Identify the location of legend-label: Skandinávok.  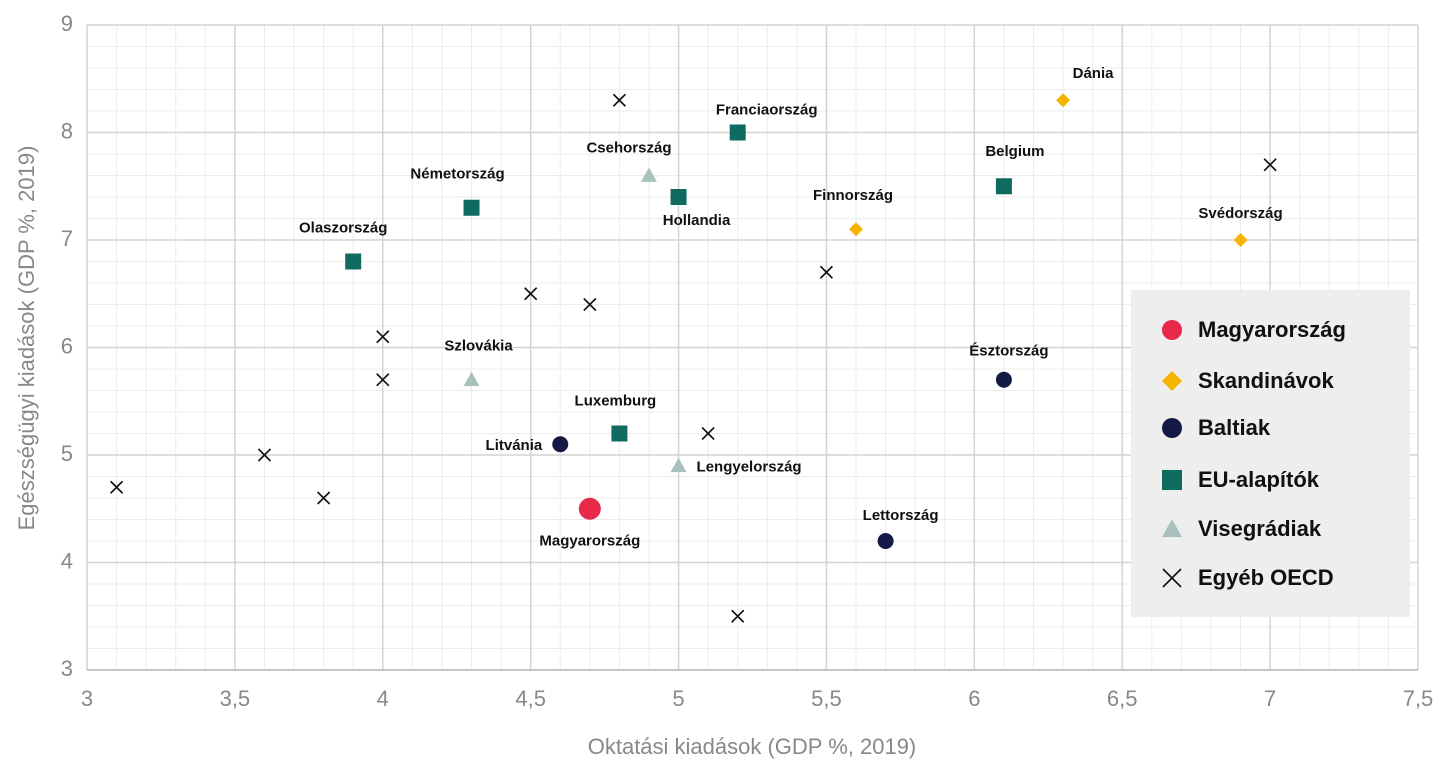
(1266, 380).